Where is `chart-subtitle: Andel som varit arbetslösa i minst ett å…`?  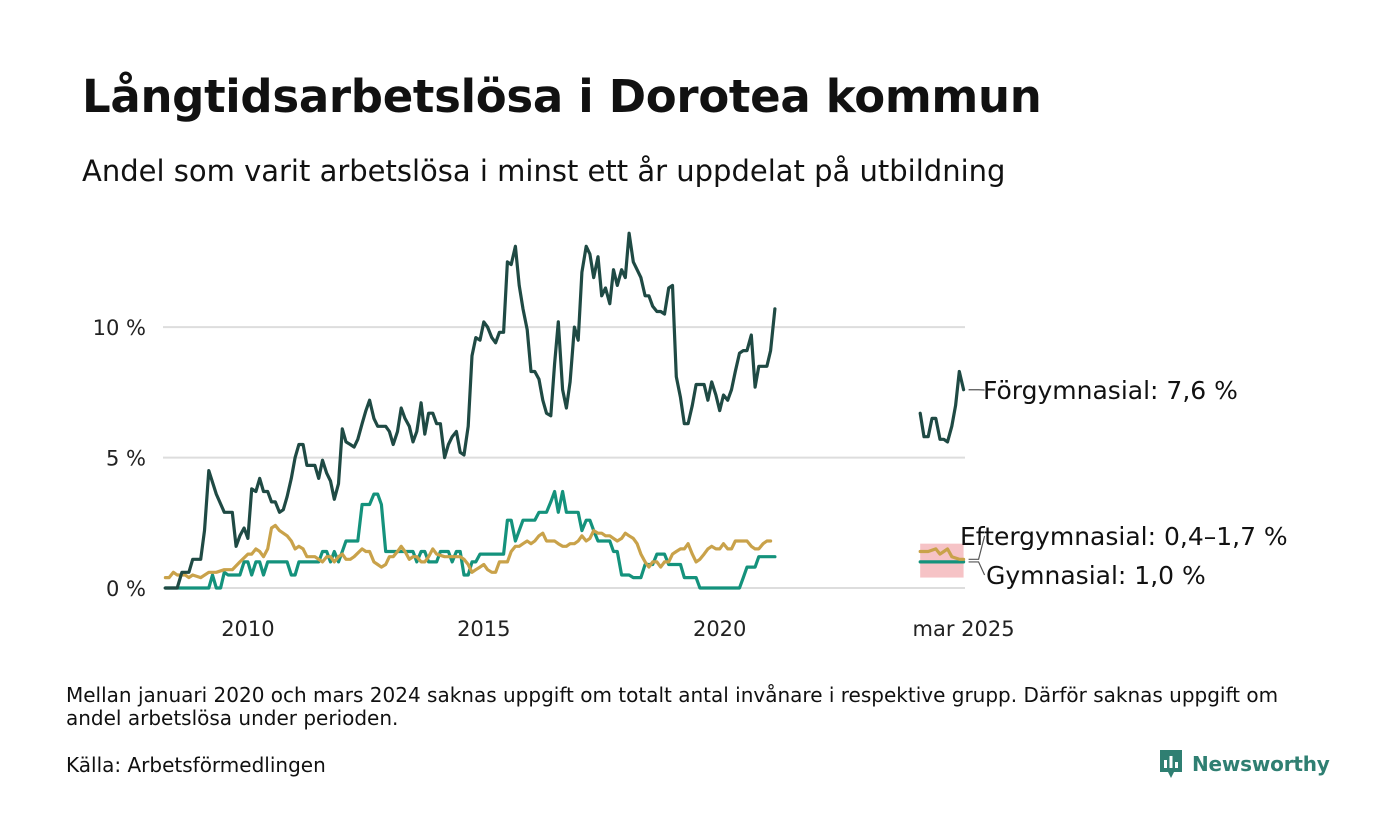 chart-subtitle: Andel som varit arbetslösa i minst ett å… is located at coordinates (544, 171).